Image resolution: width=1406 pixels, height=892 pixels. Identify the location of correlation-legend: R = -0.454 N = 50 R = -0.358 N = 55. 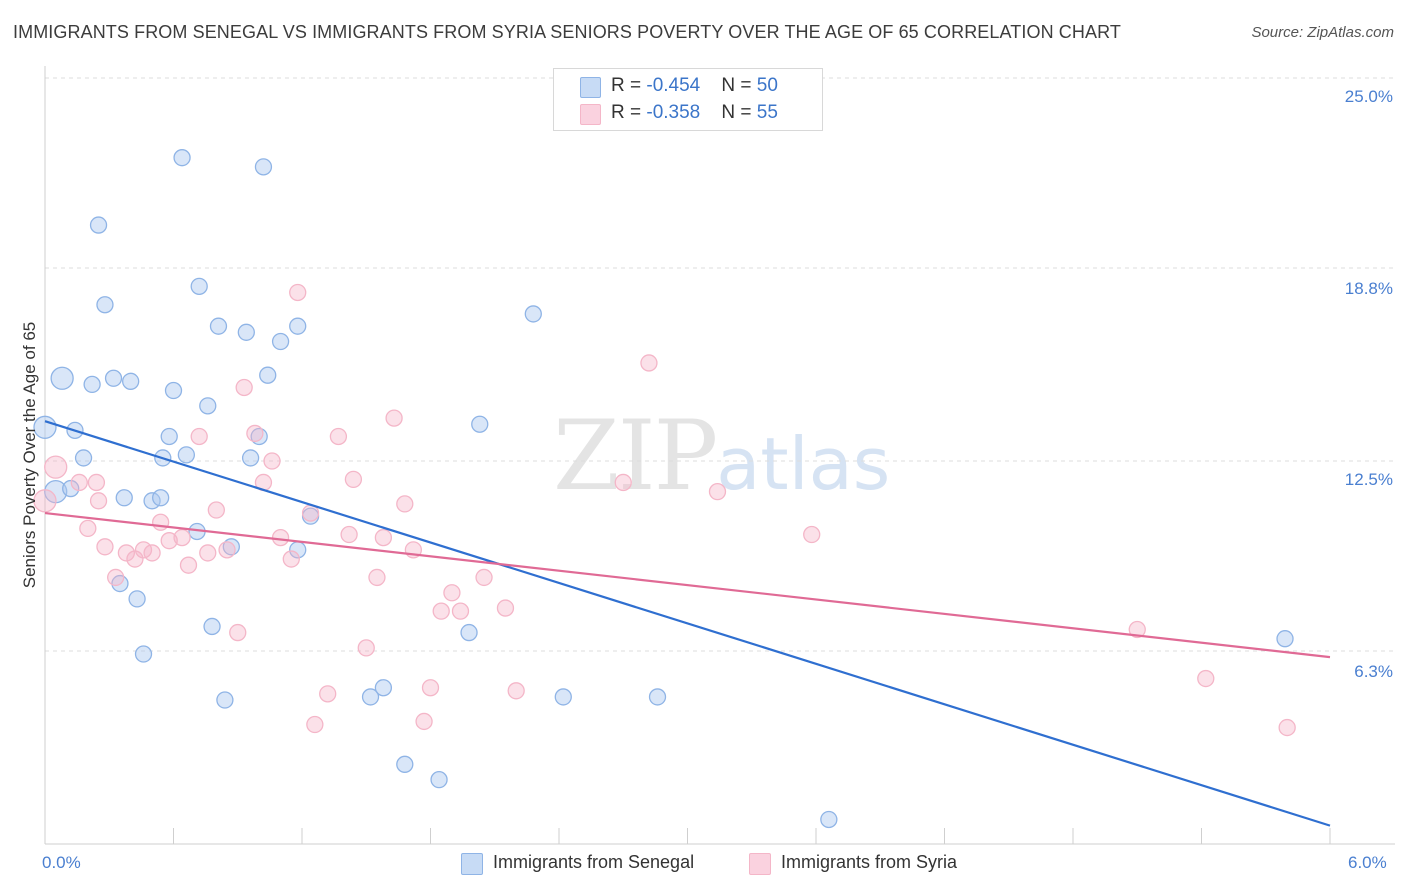
(688, 99).